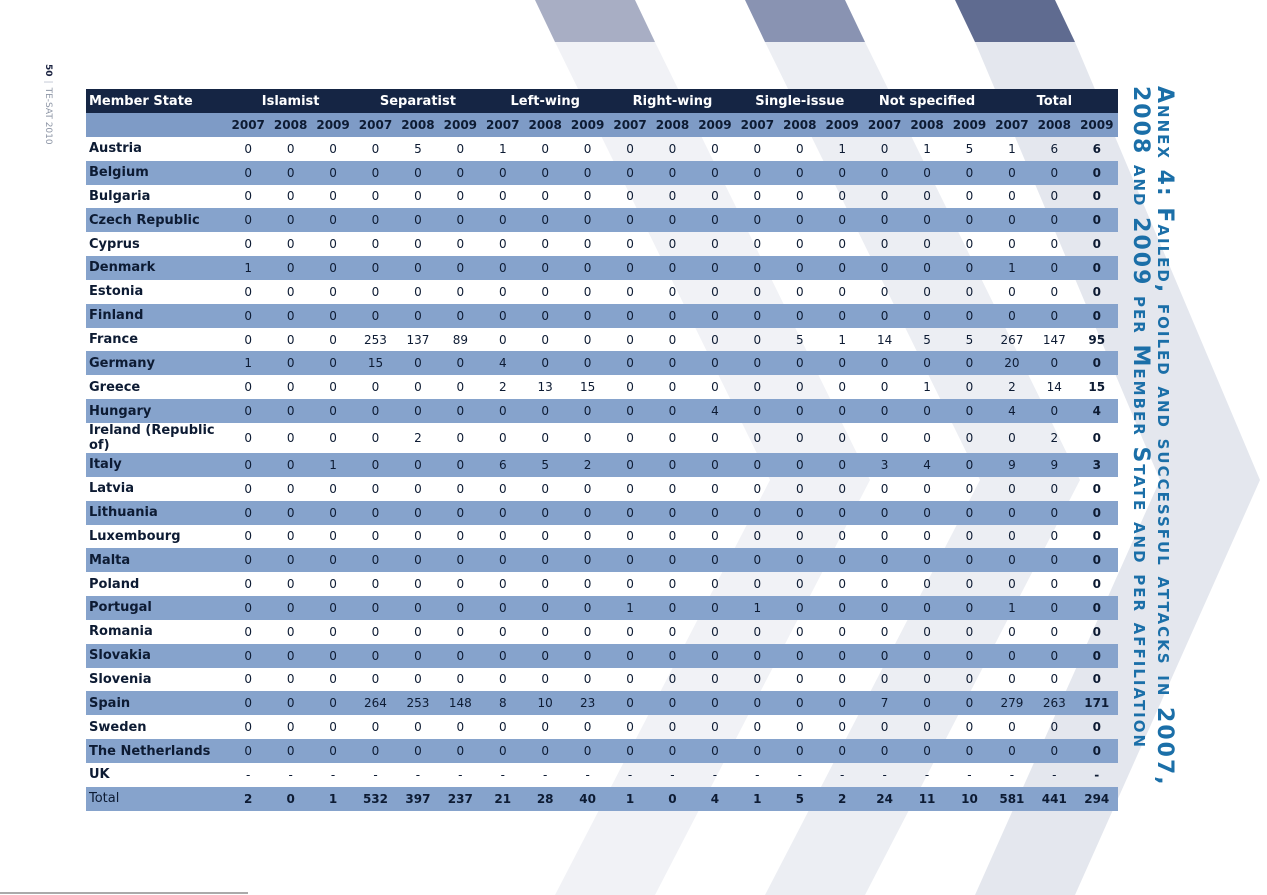 The width and height of the screenshot is (1267, 895). Describe the element at coordinates (418, 125) in the screenshot. I see `year-header: 2008` at that location.